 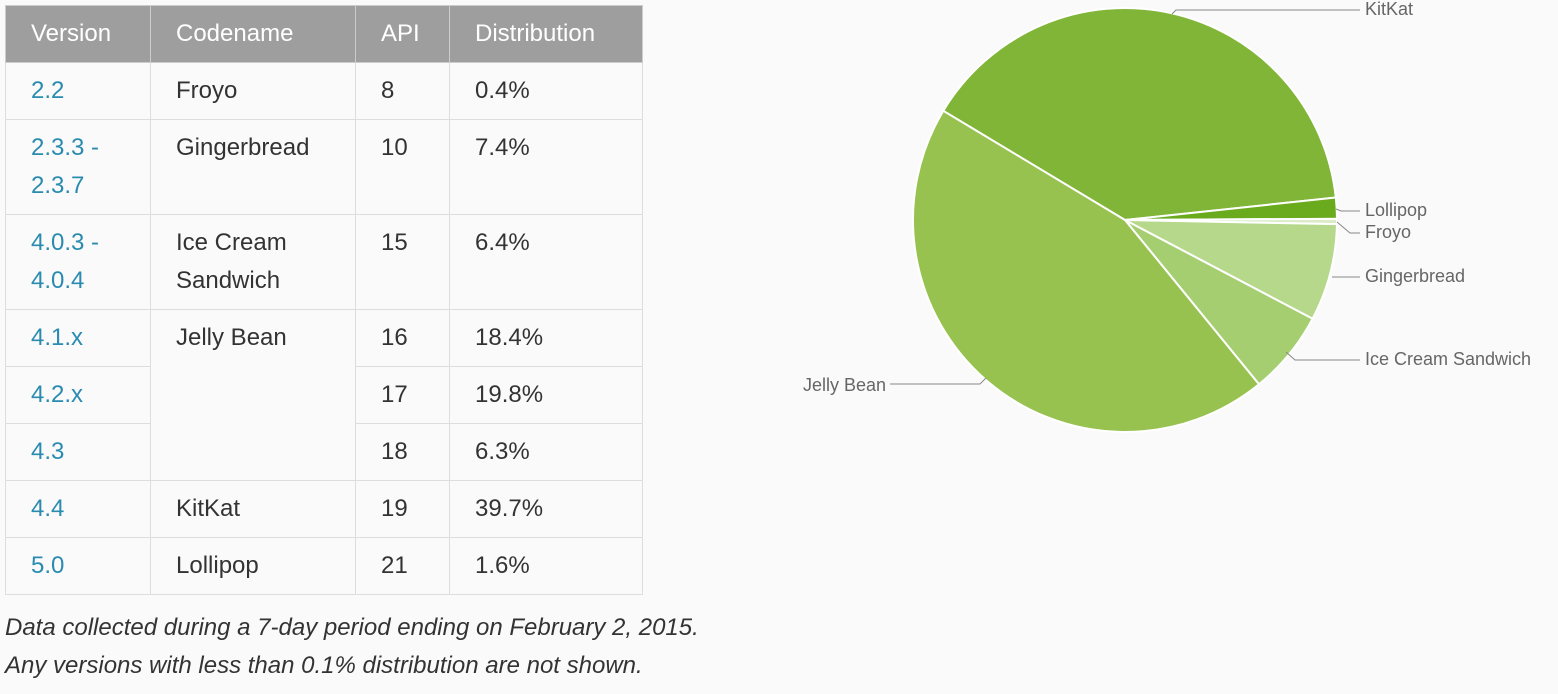 I want to click on table-row: 4.2.x 17 19.8%, so click(x=324, y=395).